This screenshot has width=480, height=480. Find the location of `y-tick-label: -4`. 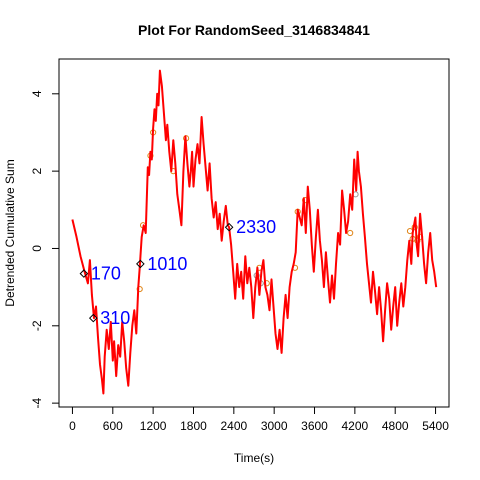

y-tick-label: -4 is located at coordinates (37, 402).